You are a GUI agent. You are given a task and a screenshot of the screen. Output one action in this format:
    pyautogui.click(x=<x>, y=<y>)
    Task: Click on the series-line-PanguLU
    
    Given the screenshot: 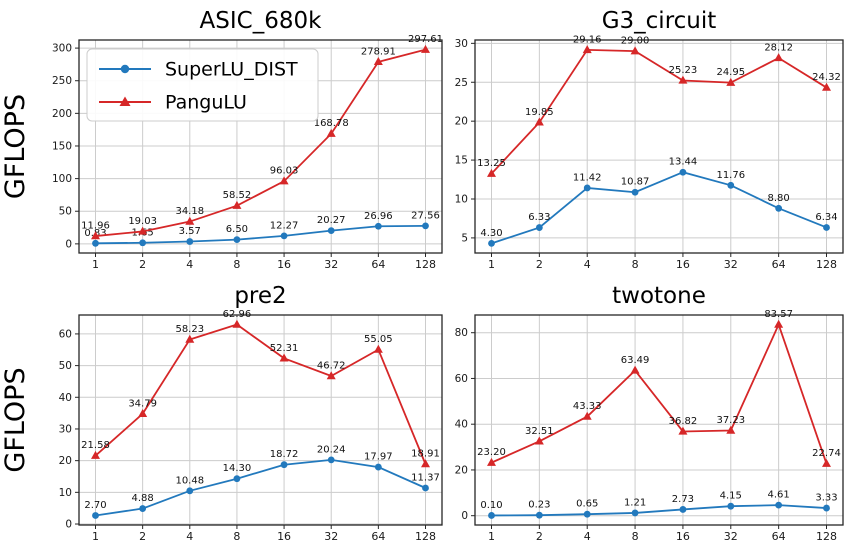 What is the action you would take?
    pyautogui.click(x=260, y=142)
    